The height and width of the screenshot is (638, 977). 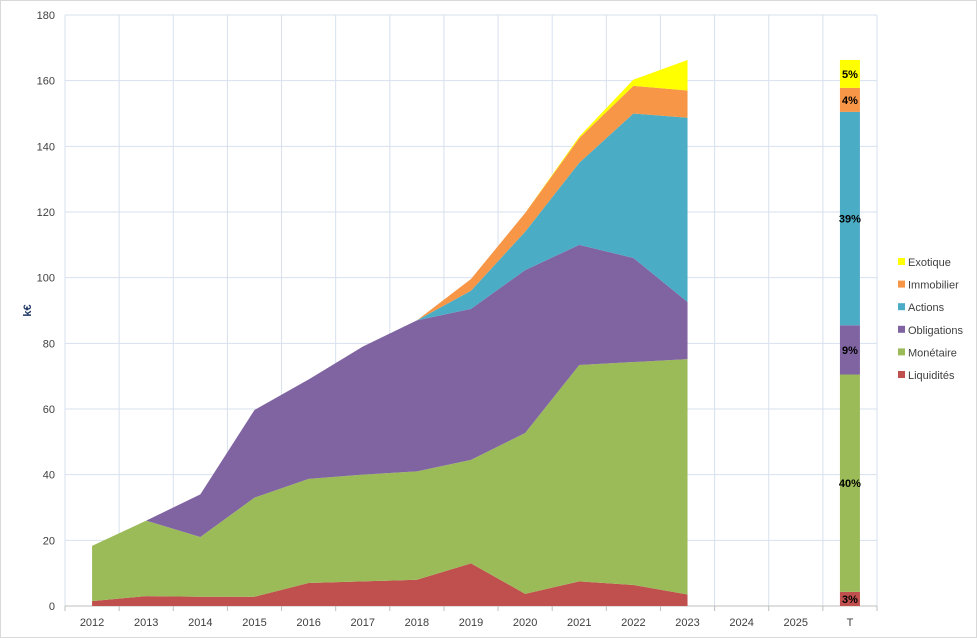 I want to click on total-bar-segment-actions, so click(x=849, y=218).